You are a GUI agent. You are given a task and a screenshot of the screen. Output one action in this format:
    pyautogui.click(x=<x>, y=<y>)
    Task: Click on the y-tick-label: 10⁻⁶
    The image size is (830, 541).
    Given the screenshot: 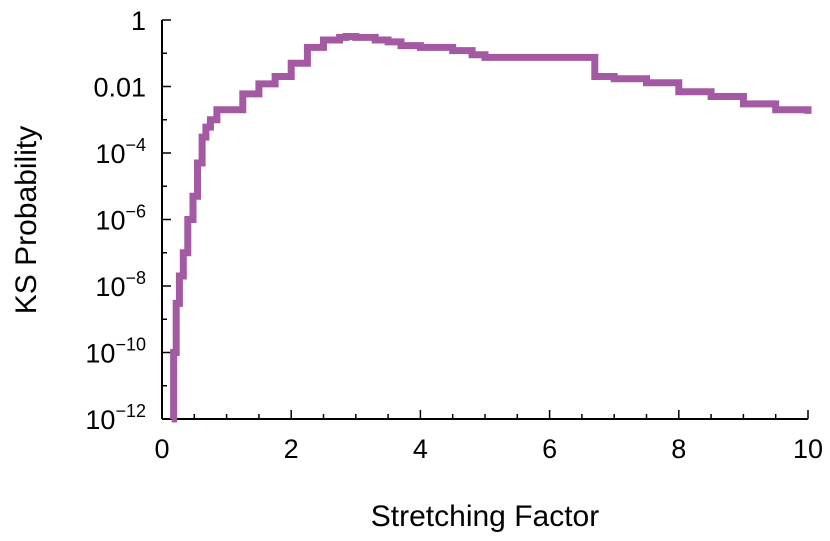 What is the action you would take?
    pyautogui.click(x=120, y=219)
    